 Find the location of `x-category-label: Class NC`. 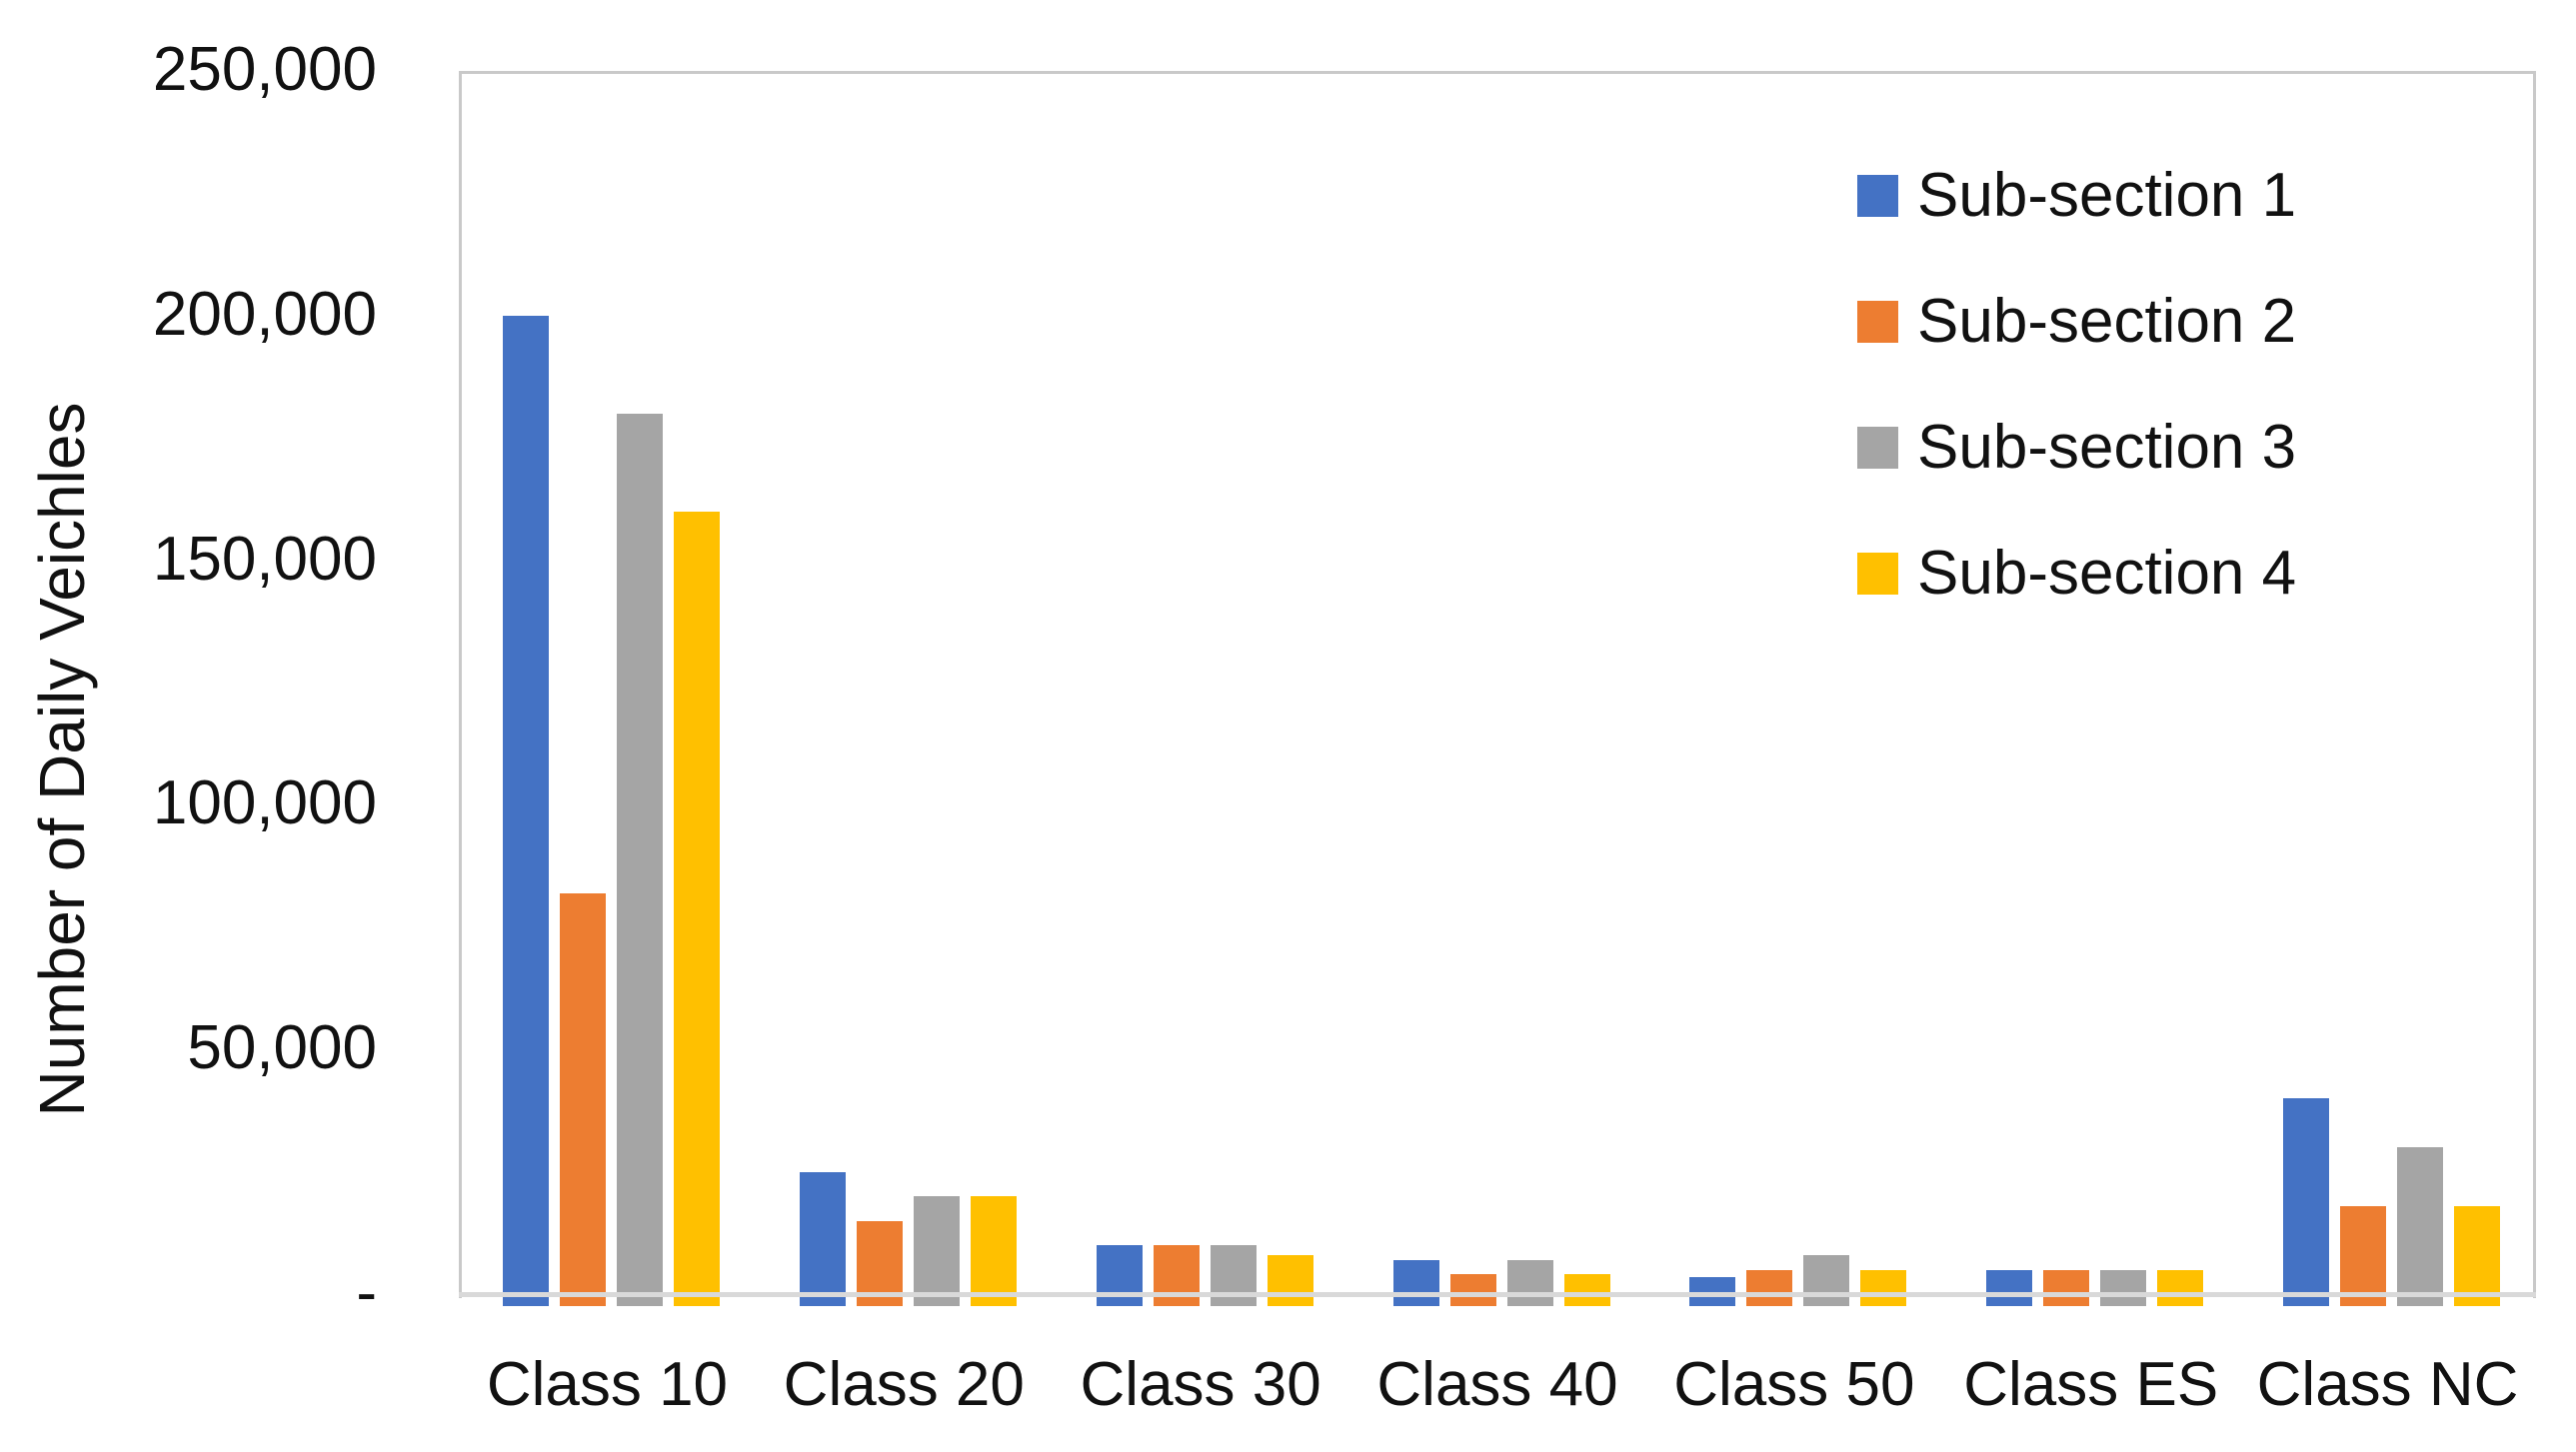

x-category-label: Class NC is located at coordinates (2388, 1384).